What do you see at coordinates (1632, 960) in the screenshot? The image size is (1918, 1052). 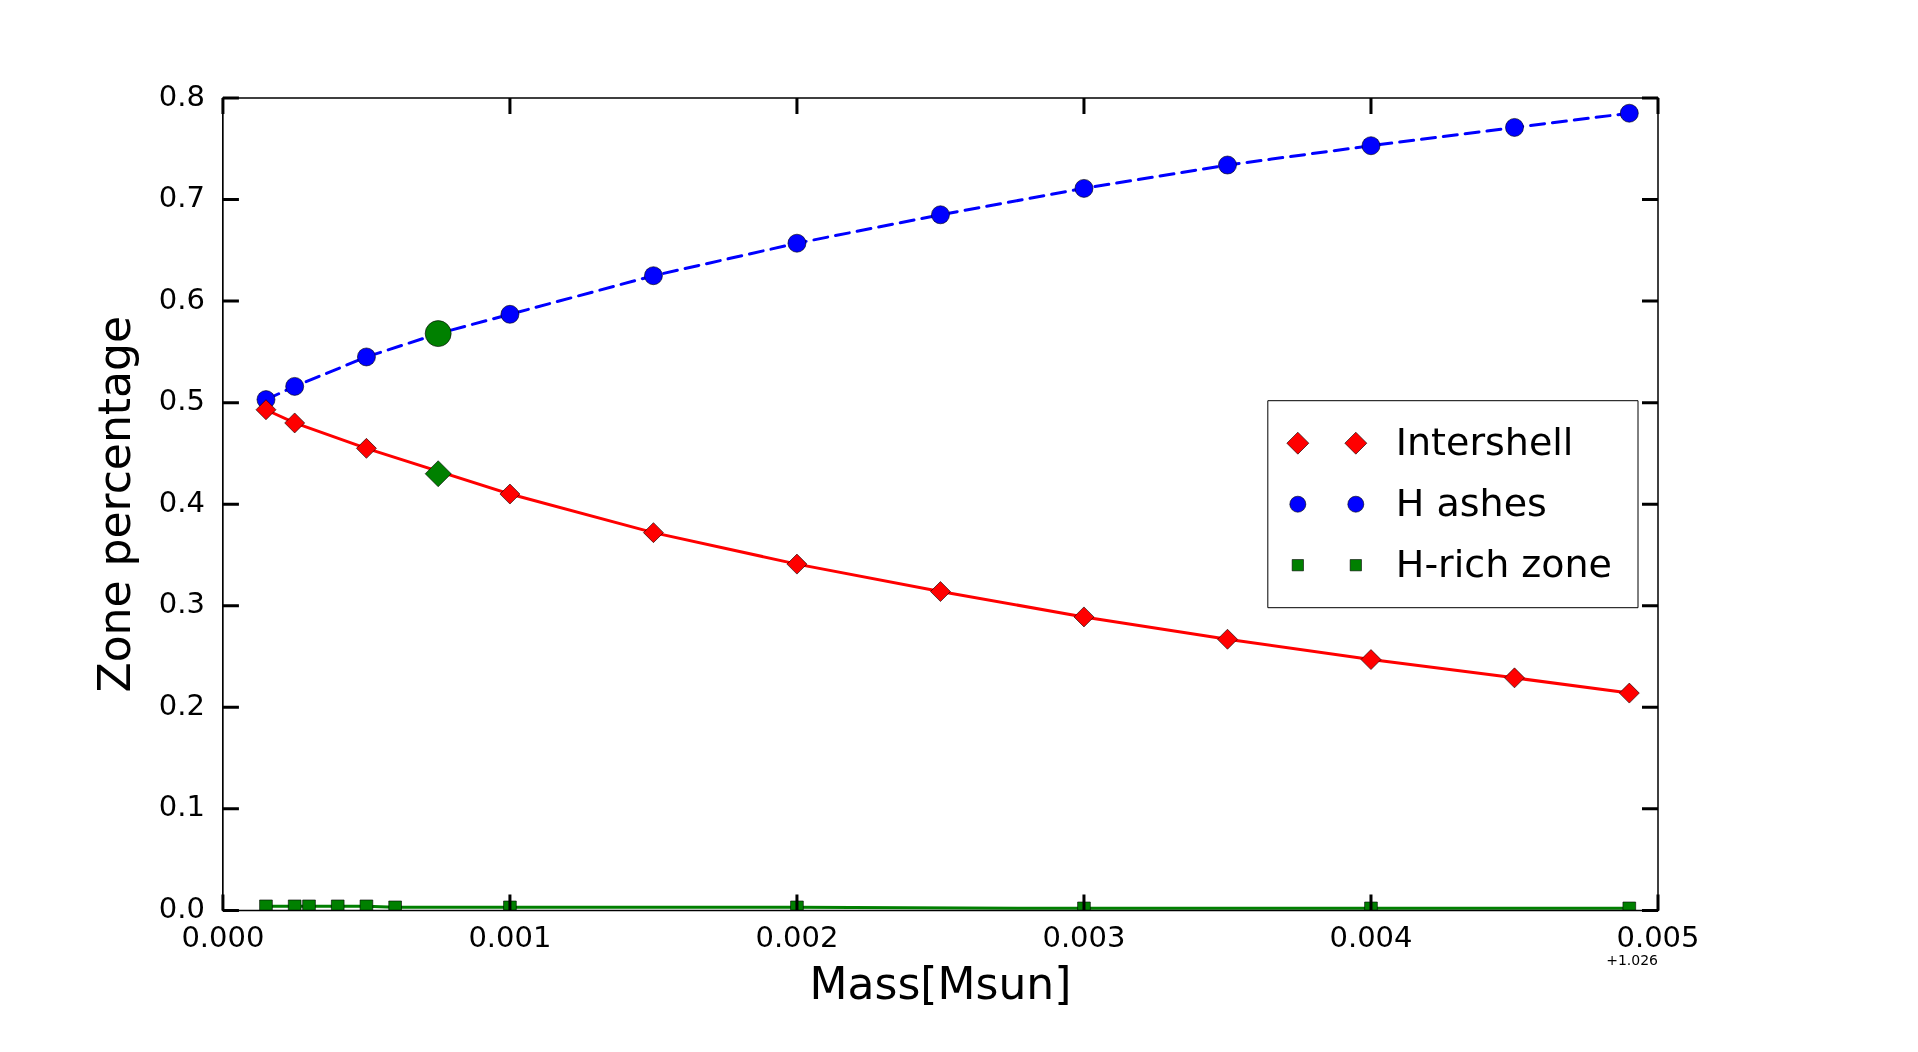 I see `text: +1.026` at bounding box center [1632, 960].